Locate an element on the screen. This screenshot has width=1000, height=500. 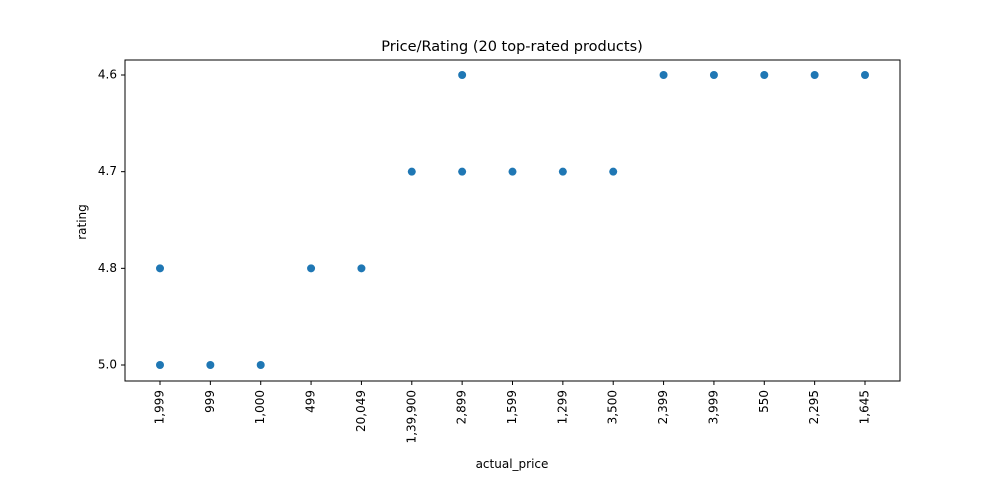
x-tick-label: 3,999 is located at coordinates (713, 407).